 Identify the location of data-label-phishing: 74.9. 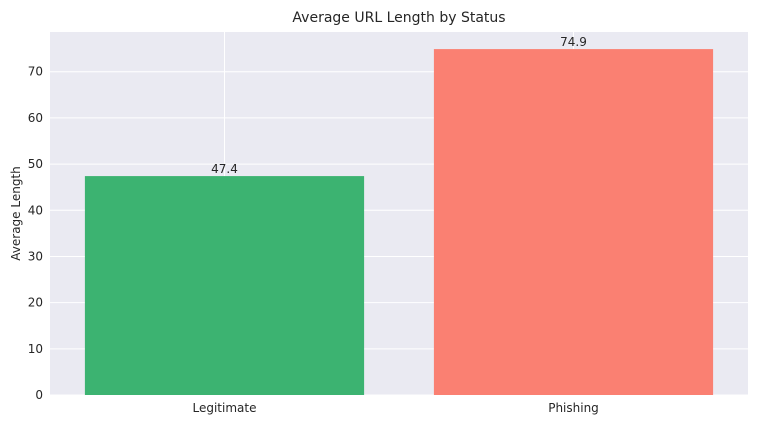
(573, 42).